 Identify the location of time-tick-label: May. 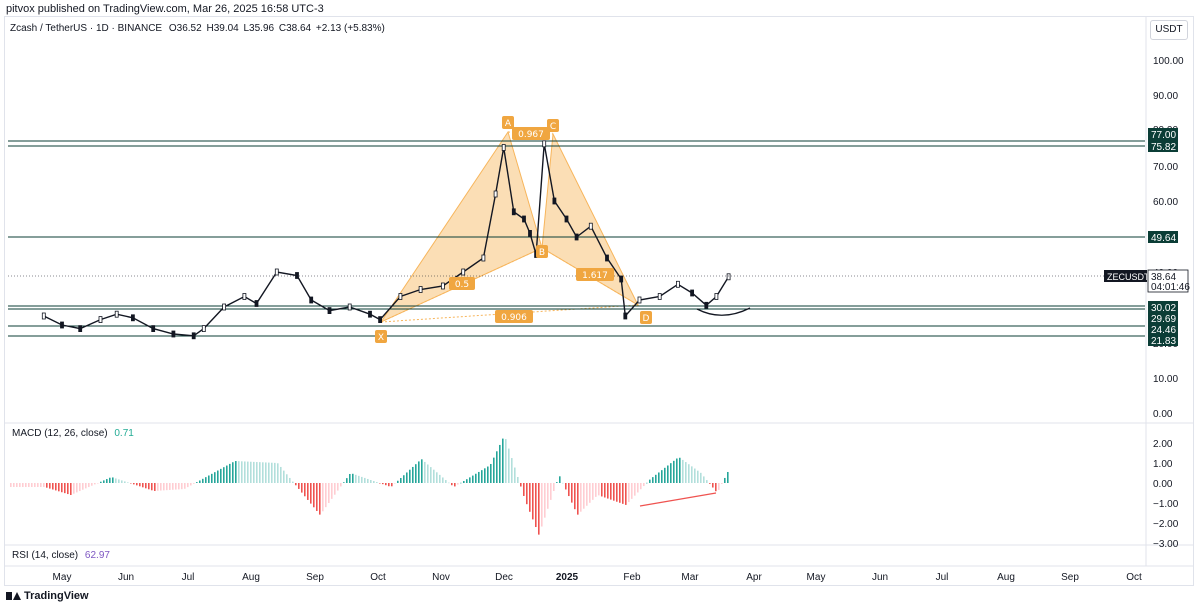
(62, 577).